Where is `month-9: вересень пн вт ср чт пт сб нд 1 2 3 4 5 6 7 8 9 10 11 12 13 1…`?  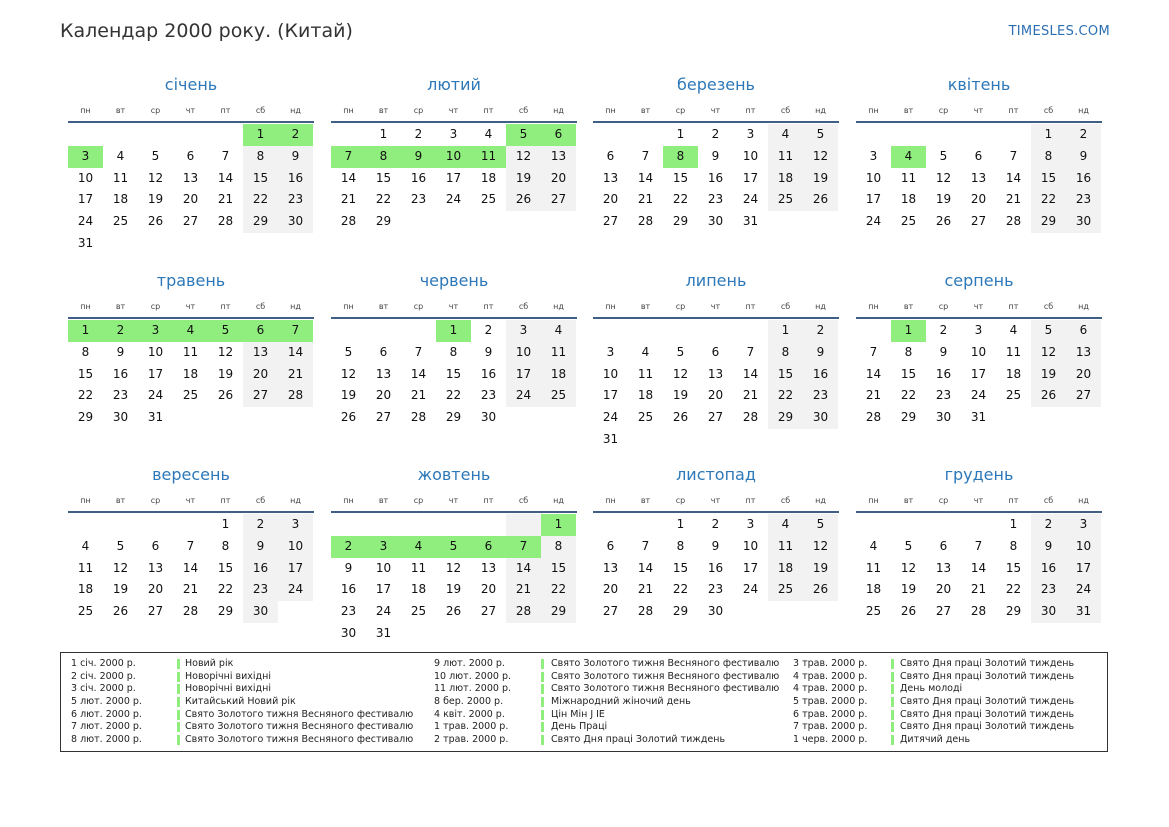 month-9: вересень пн вт ср чт пт сб нд 1 2 3 4 5 6 7 8 9 10 11 12 13 1… is located at coordinates (191, 543).